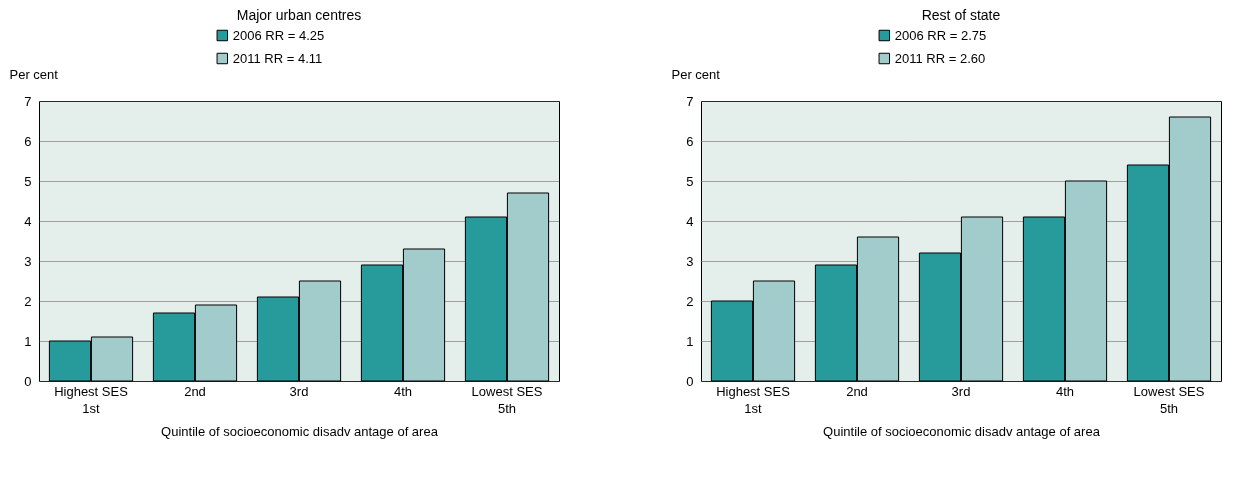 Image resolution: width=1251 pixels, height=483 pixels. I want to click on legend-label: 2011 RR = 2.60, so click(940, 58).